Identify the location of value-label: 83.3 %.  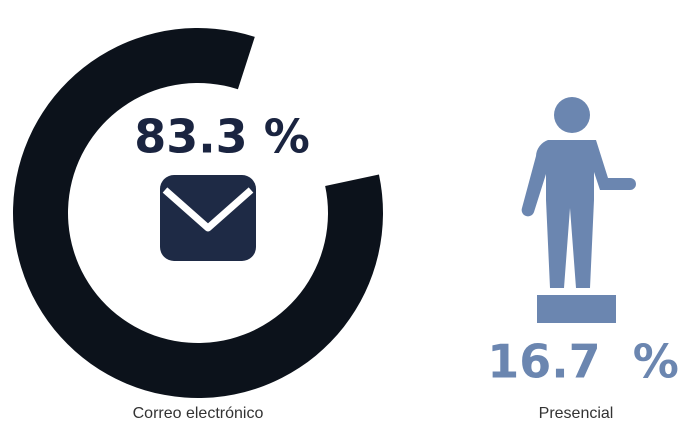
(222, 137).